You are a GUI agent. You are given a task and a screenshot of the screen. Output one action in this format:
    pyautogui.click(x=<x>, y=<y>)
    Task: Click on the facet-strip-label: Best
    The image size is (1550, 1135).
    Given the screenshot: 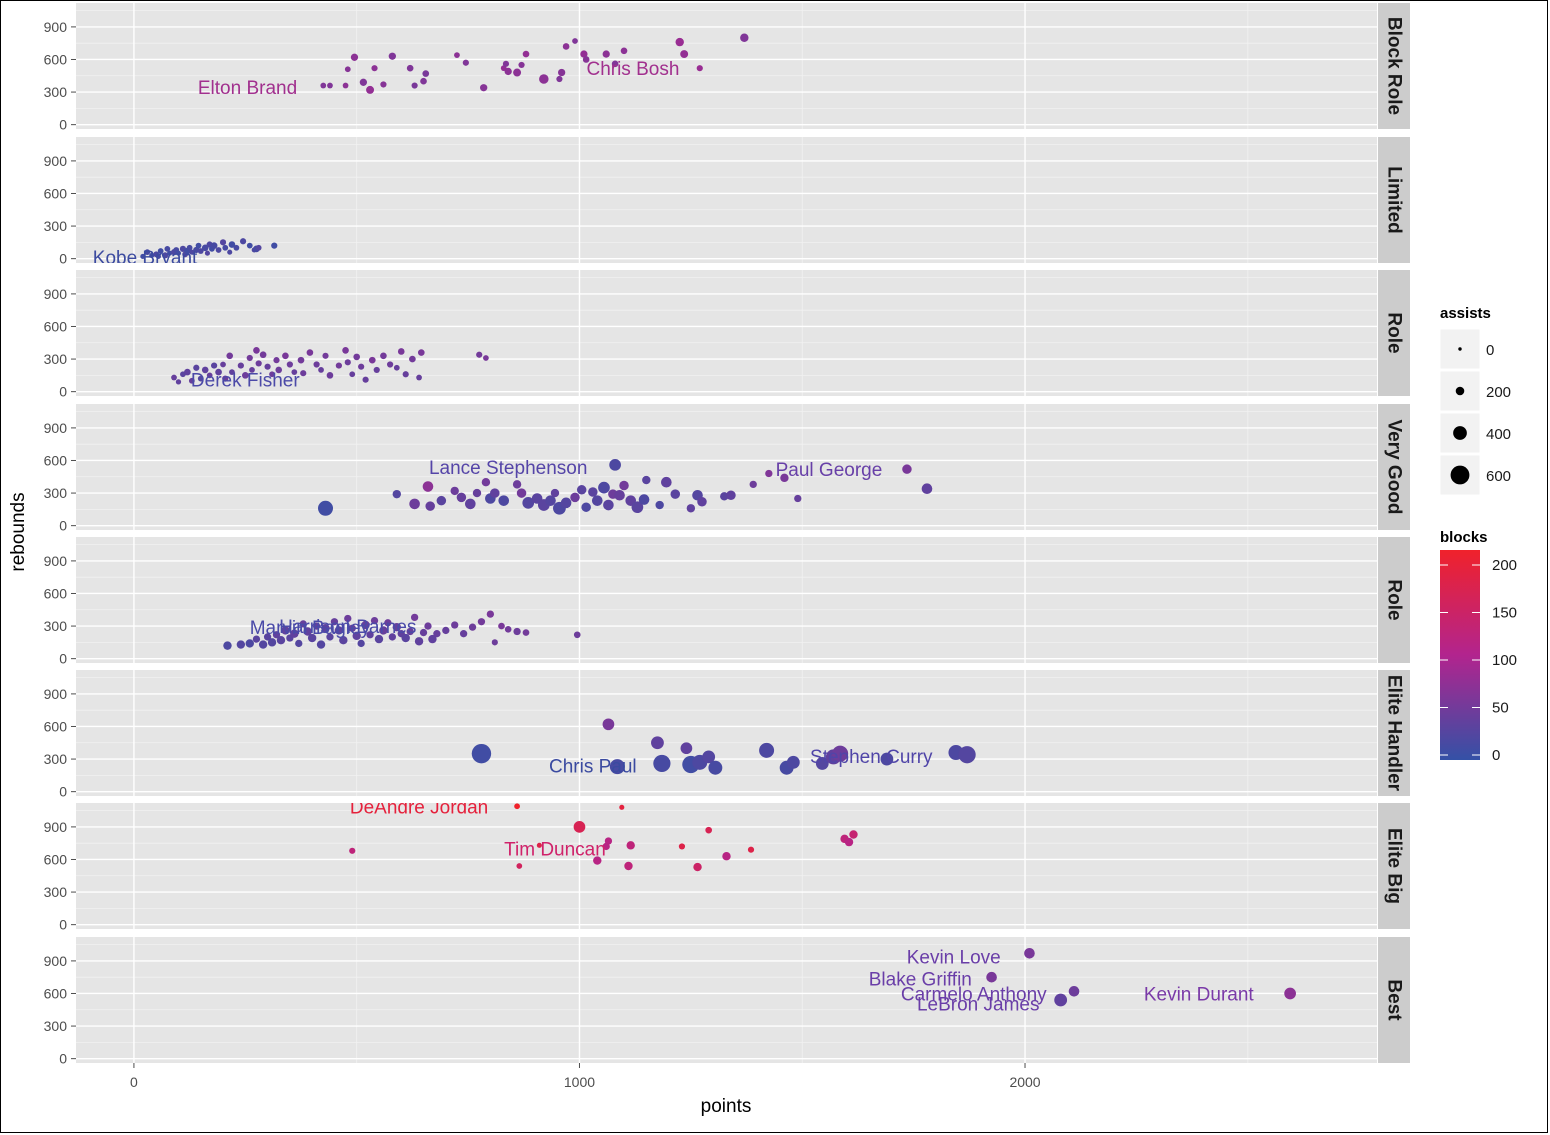 What is the action you would take?
    pyautogui.click(x=1394, y=1000)
    